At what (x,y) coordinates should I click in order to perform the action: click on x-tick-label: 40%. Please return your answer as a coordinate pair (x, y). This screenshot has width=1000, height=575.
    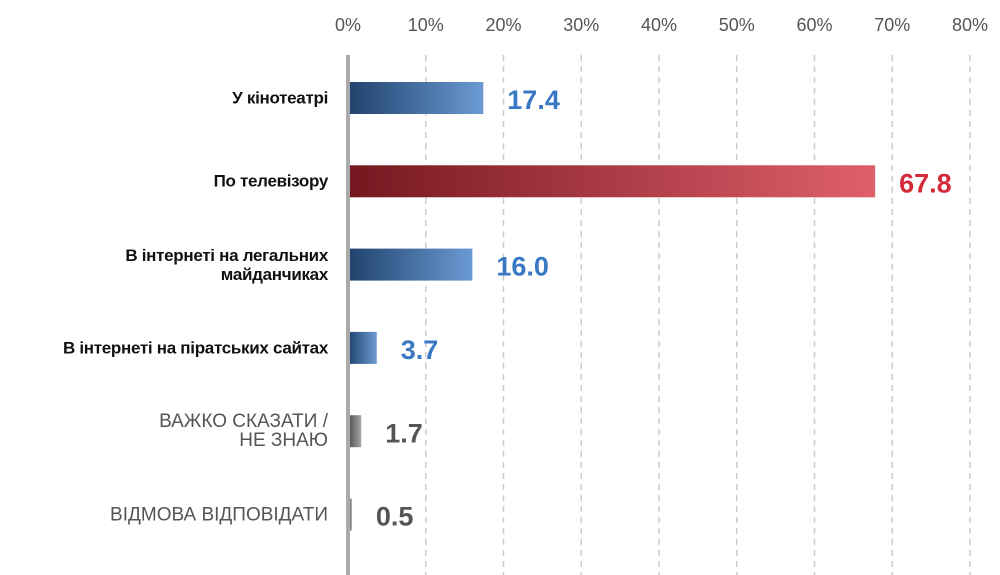
    Looking at the image, I should click on (659, 25).